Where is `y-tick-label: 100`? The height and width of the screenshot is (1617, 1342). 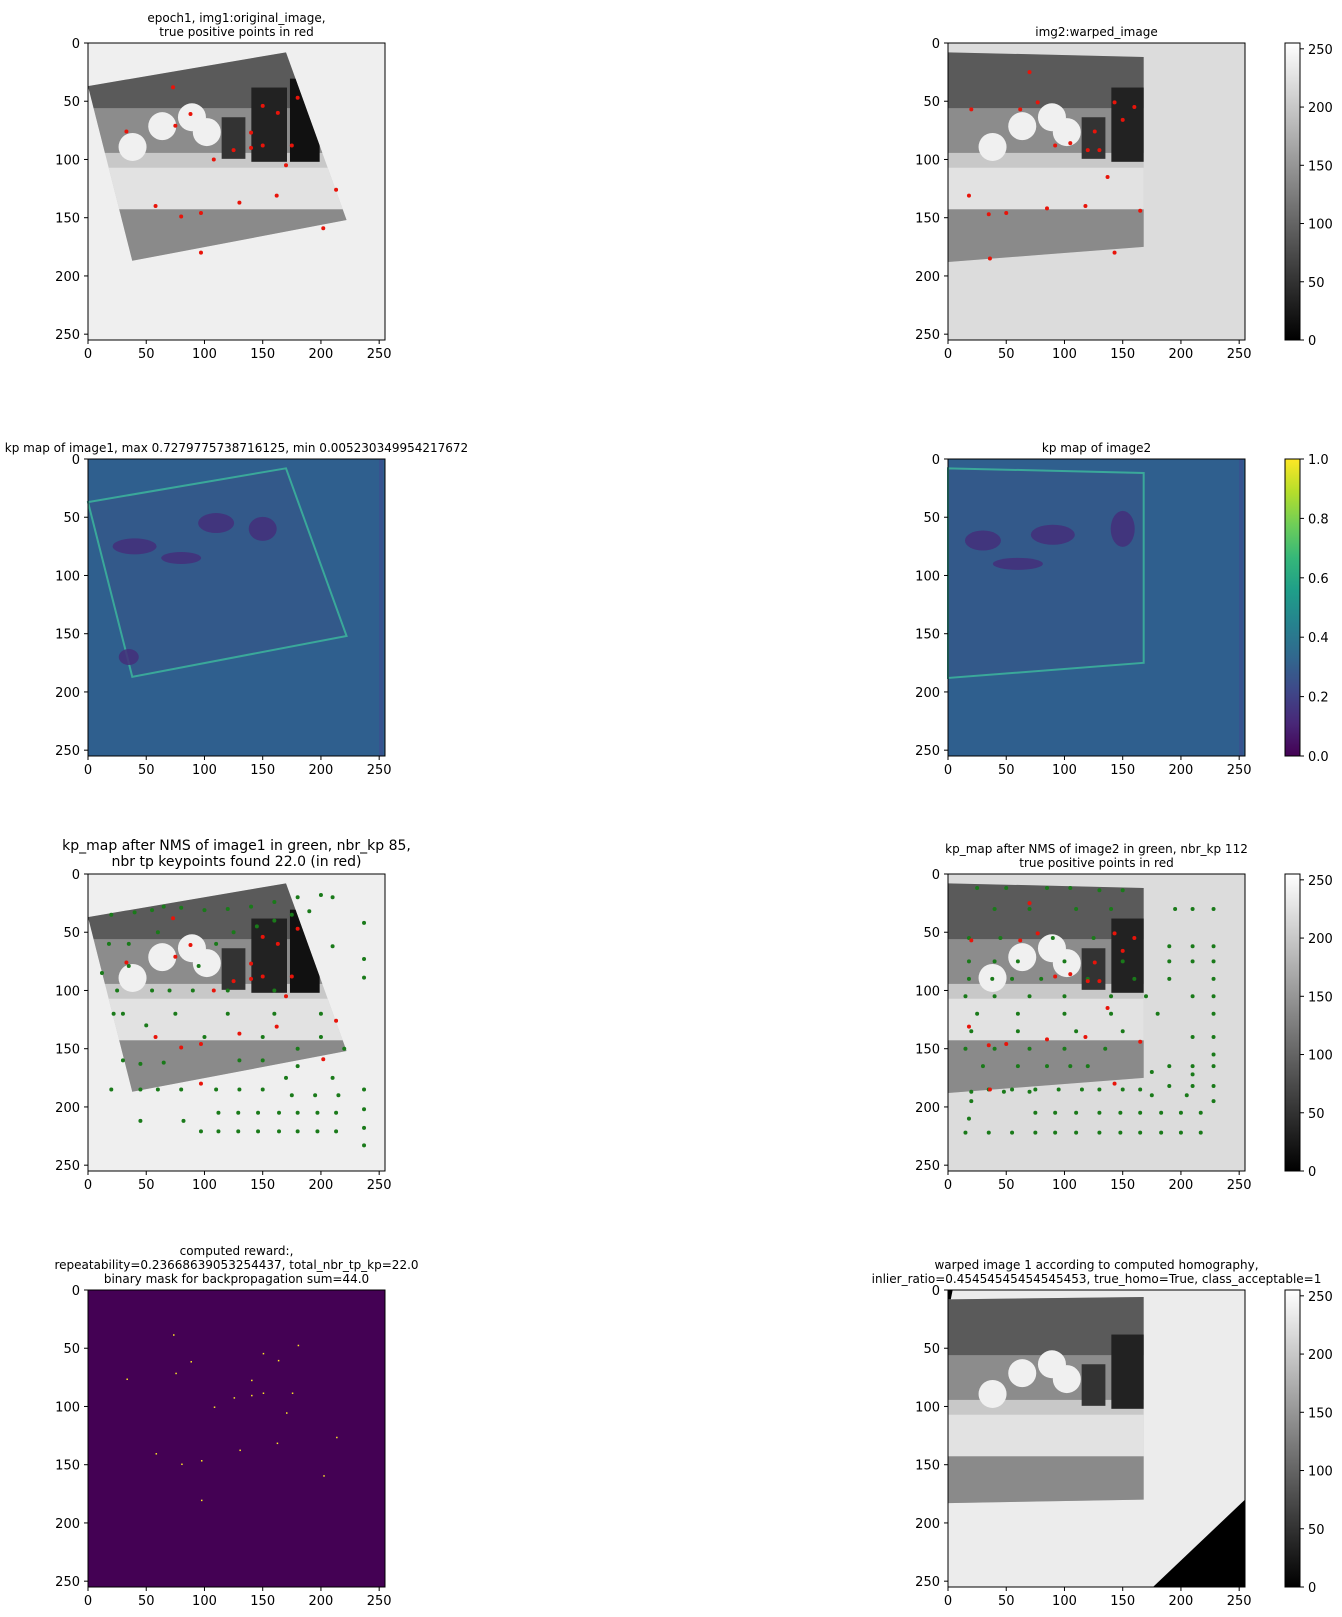 y-tick-label: 100 is located at coordinates (67, 1407).